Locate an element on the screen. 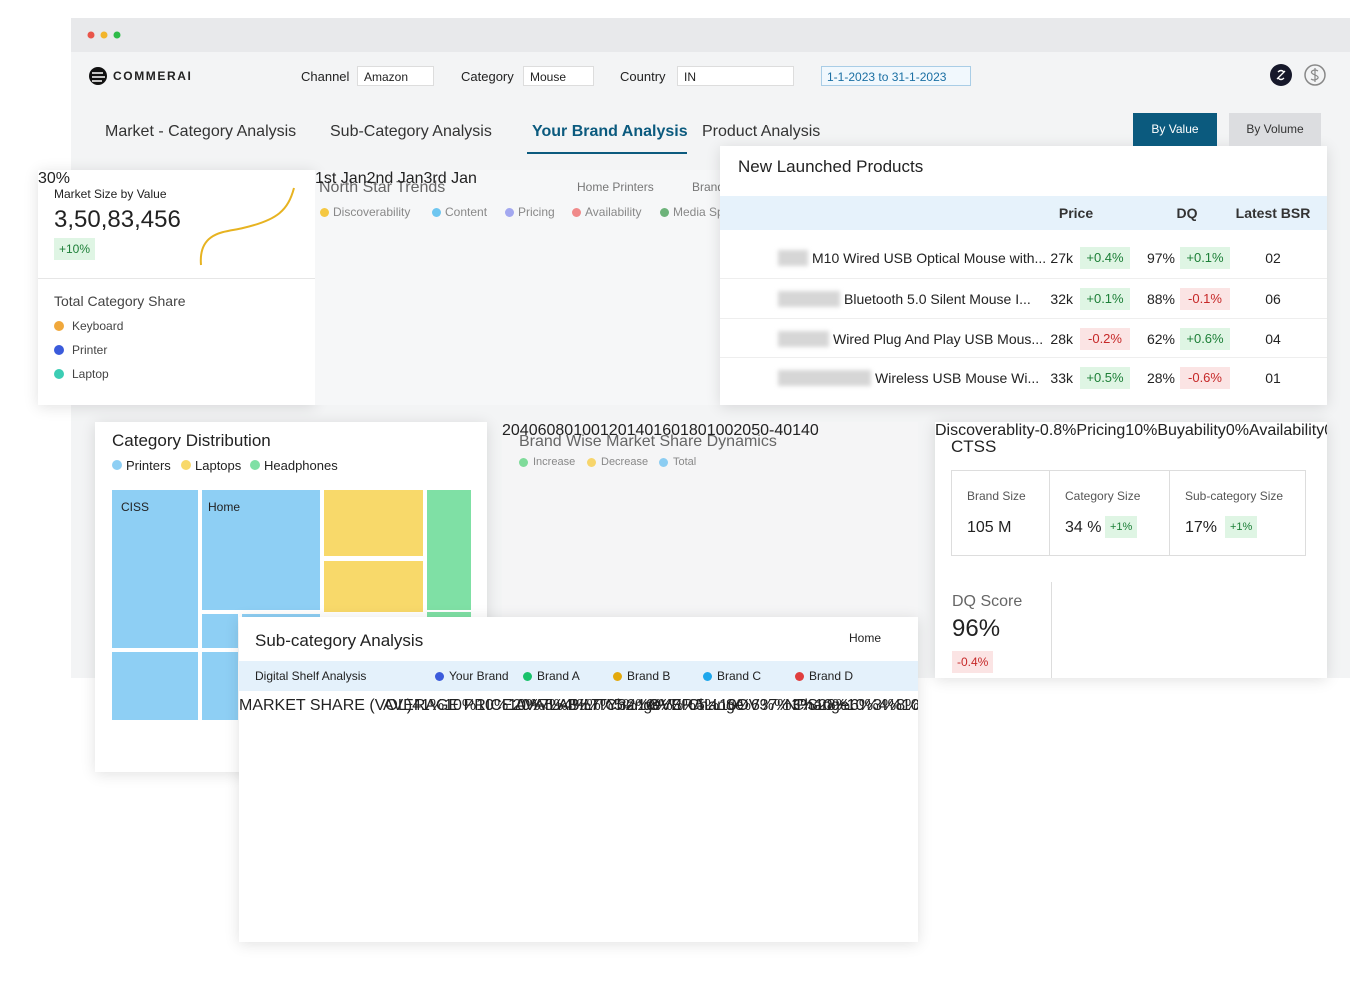 This screenshot has height=983, width=1369. sub-bar-chart: NPS28%6%3%8%7%4%% Change is located at coordinates (851, 706).